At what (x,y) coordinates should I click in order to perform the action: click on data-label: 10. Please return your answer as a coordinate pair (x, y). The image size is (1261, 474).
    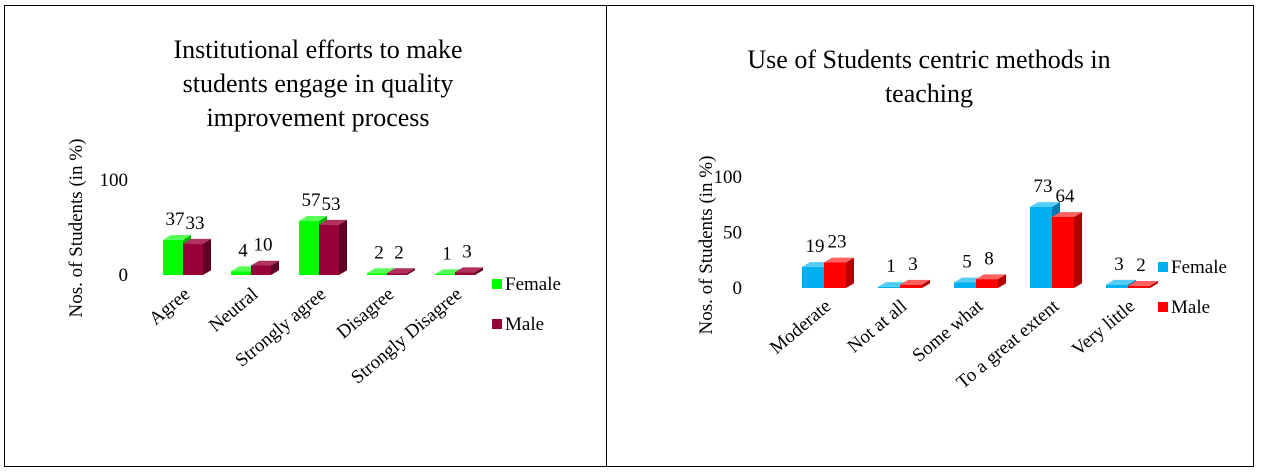
    Looking at the image, I should click on (263, 245).